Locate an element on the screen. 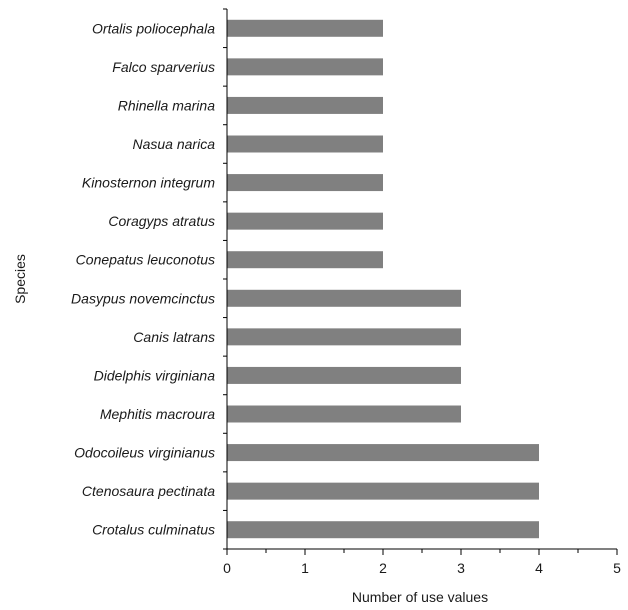 Image resolution: width=628 pixels, height=610 pixels. category-label: Falco sparverius is located at coordinates (163, 67).